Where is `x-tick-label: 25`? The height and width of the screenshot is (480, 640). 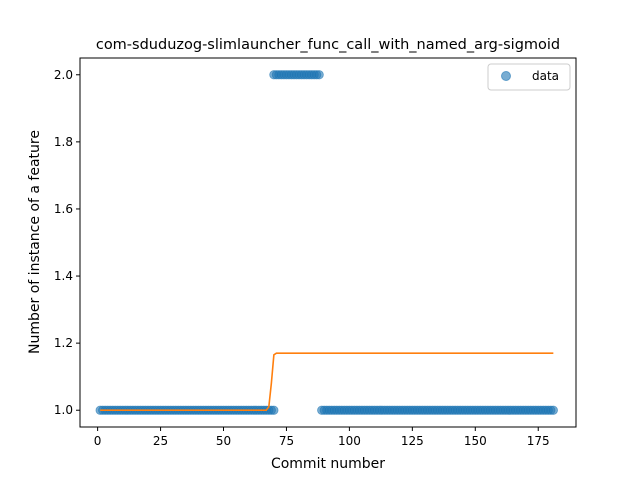
x-tick-label: 25 is located at coordinates (160, 441).